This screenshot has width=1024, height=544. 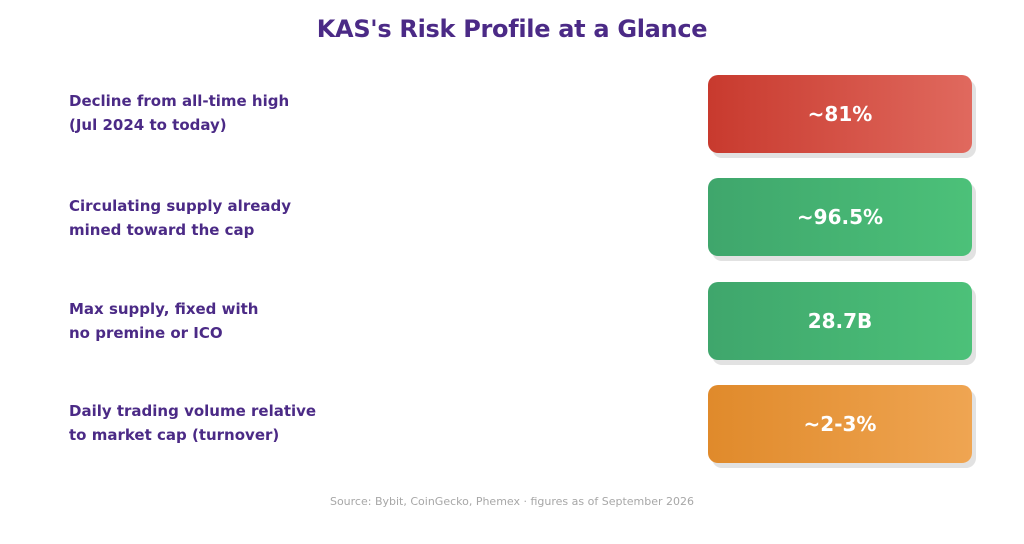 What do you see at coordinates (174, 435) in the screenshot?
I see `row-label-line: to market cap (turnover)` at bounding box center [174, 435].